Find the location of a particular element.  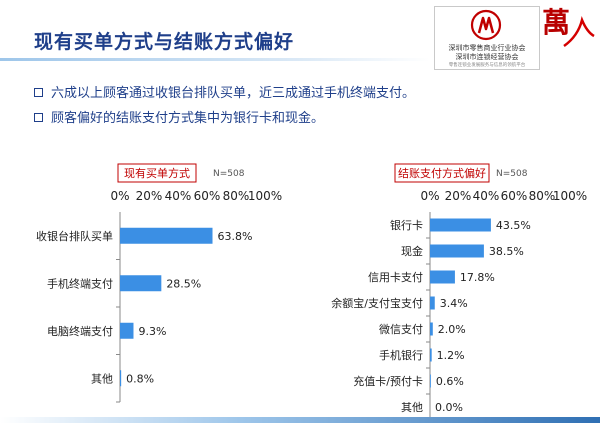

brand-logo: 萬 is located at coordinates (569, 28).